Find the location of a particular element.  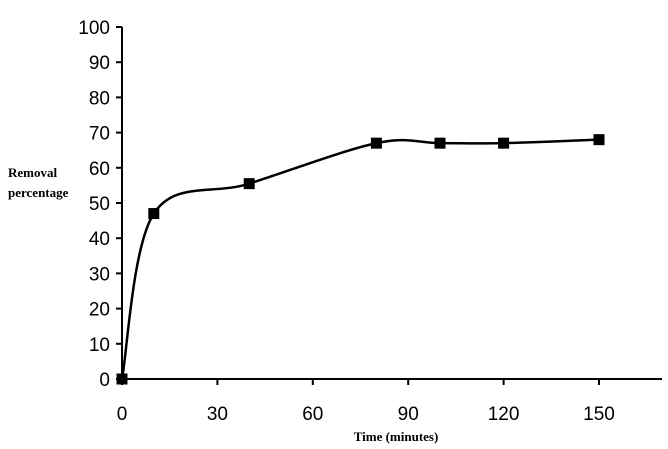

x-tick-label-60: 60 is located at coordinates (312, 414).